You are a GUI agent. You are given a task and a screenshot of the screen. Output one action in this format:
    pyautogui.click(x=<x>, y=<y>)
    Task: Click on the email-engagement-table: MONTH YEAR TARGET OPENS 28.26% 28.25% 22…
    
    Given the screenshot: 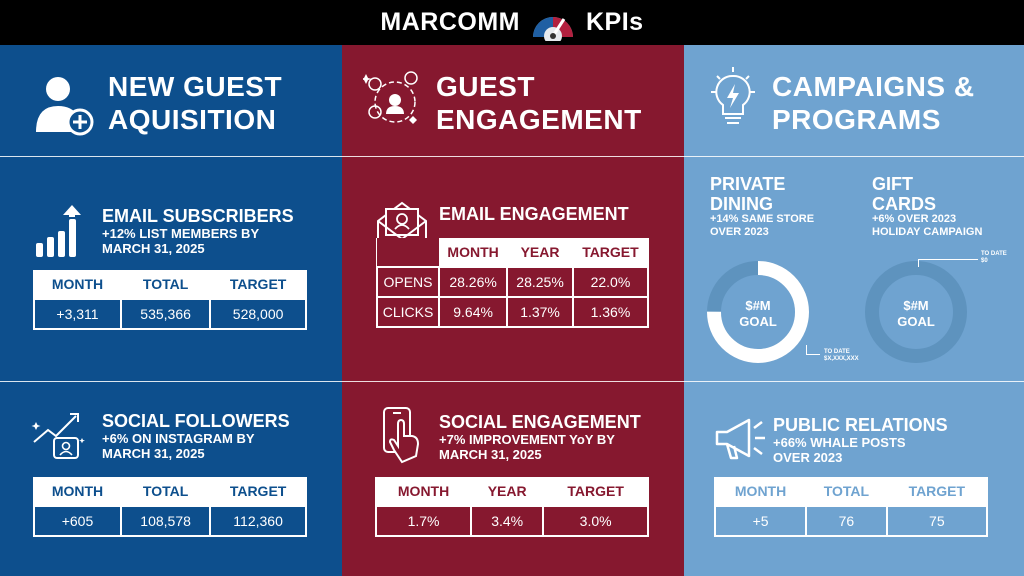 What is the action you would take?
    pyautogui.click(x=513, y=283)
    